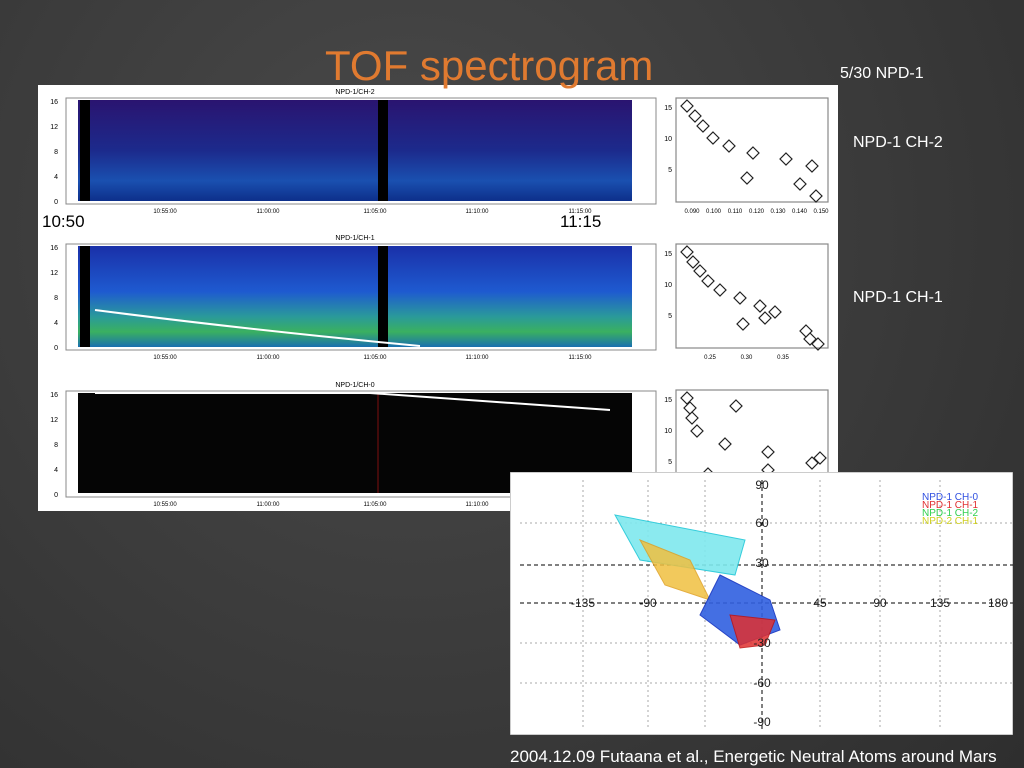 The width and height of the screenshot is (1024, 768). Describe the element at coordinates (778, 212) in the screenshot. I see `x-tick-label: 0.130` at that location.